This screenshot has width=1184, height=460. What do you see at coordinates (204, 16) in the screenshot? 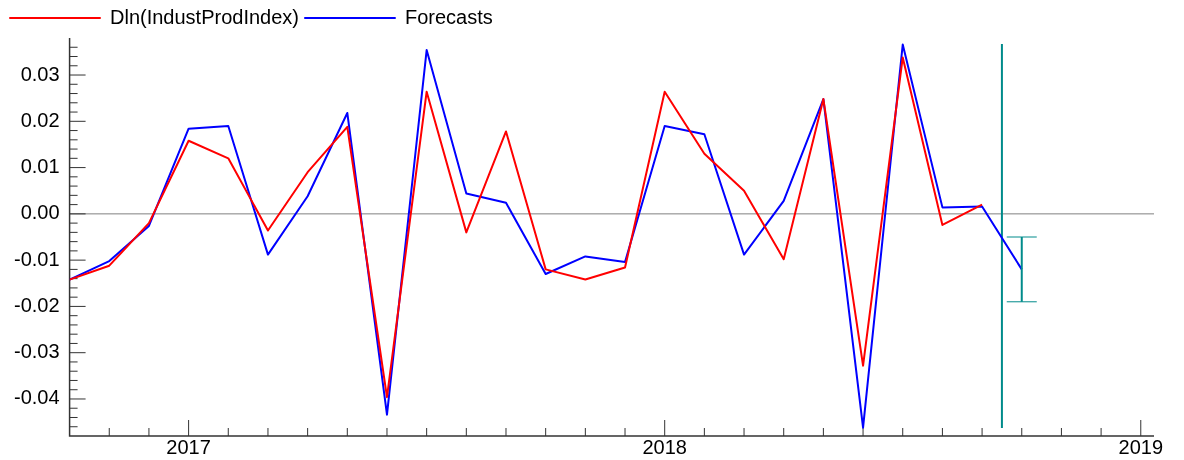
I see `legend-label: Dln(IndustProdIndex)` at bounding box center [204, 16].